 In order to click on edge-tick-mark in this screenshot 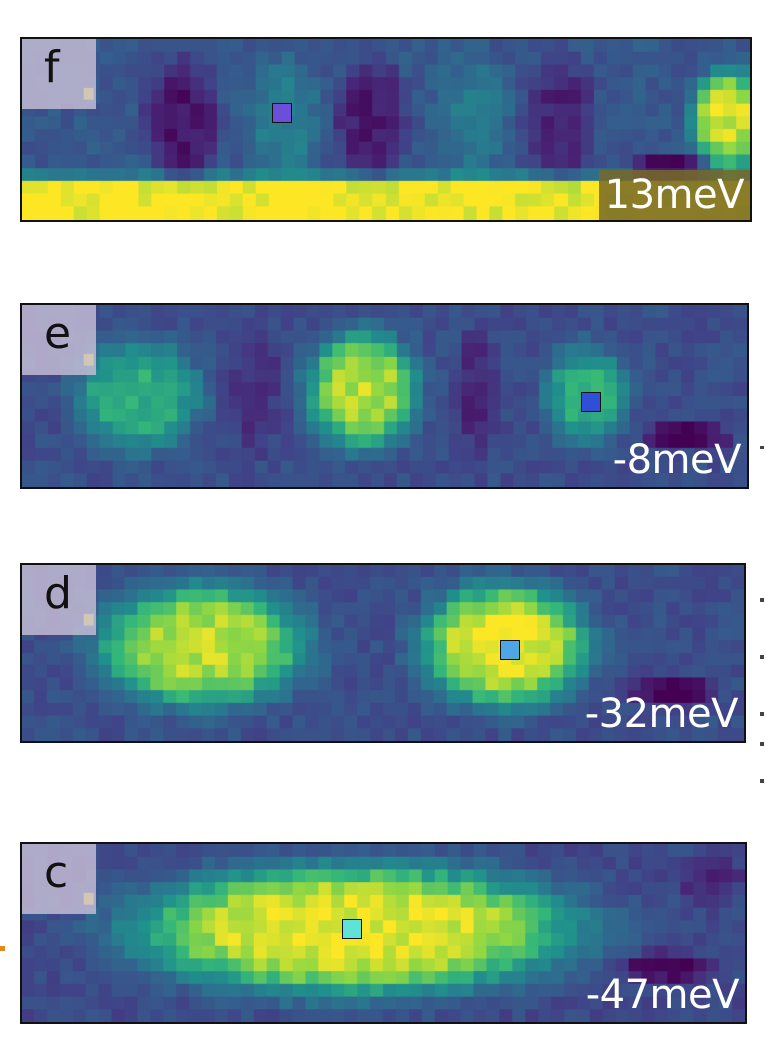, I will do `click(2, 948)`.